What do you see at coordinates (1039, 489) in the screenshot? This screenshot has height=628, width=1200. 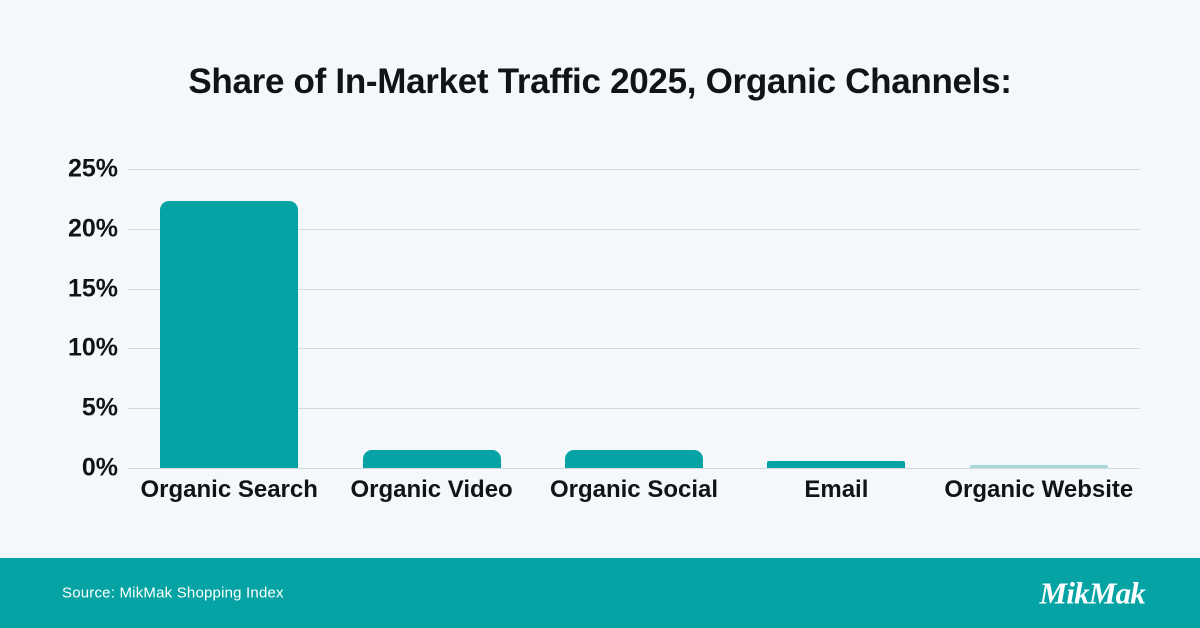 I see `x-axis-tick: Organic Website` at bounding box center [1039, 489].